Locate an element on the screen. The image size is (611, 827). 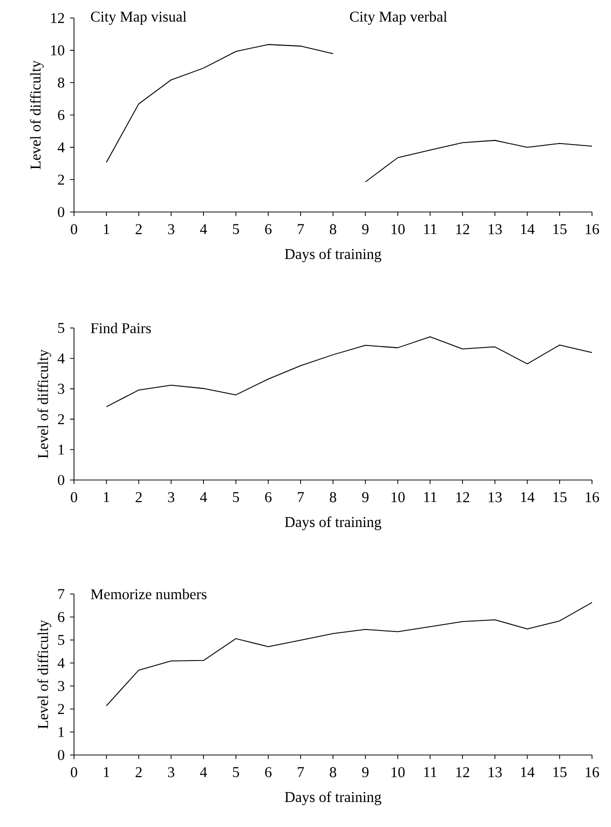
y-tick-label: 10 is located at coordinates (57, 50).